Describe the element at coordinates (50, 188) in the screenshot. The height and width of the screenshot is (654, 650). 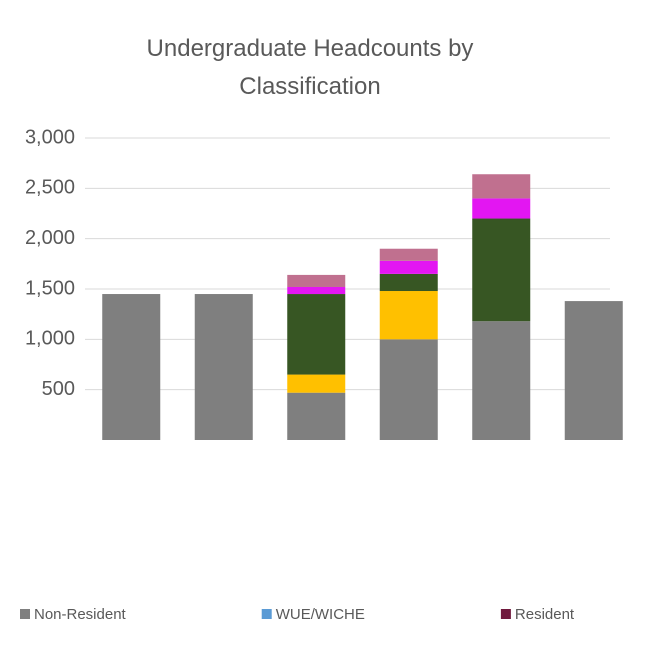
I see `y-tick-label: 2,500` at that location.